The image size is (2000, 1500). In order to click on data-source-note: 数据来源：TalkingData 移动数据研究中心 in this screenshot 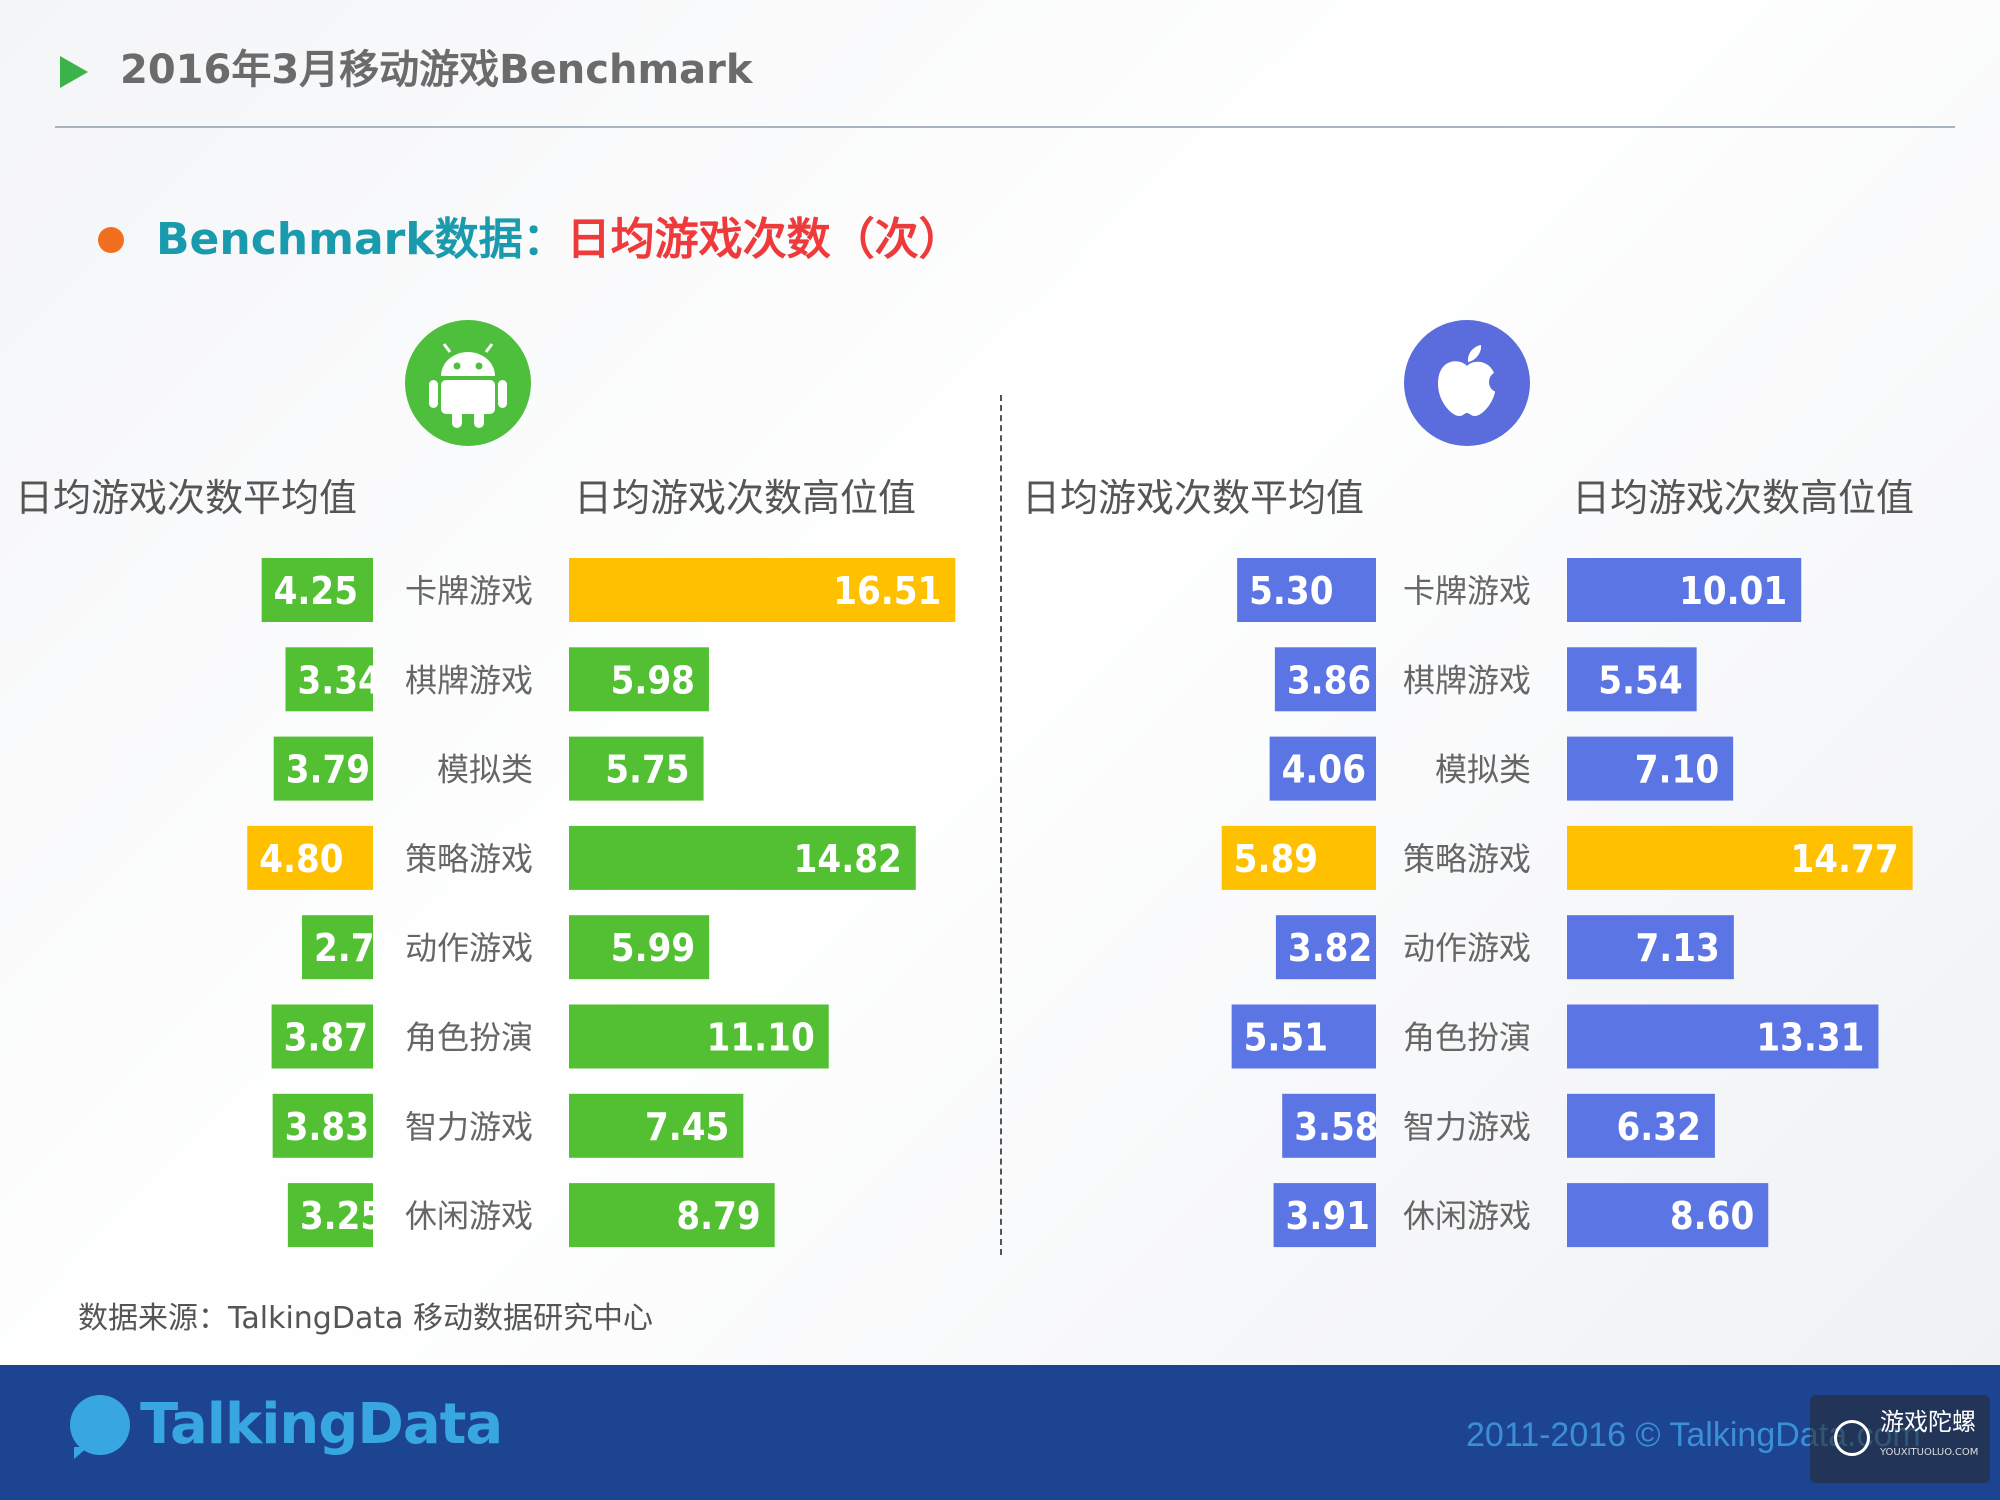, I will do `click(366, 1318)`.